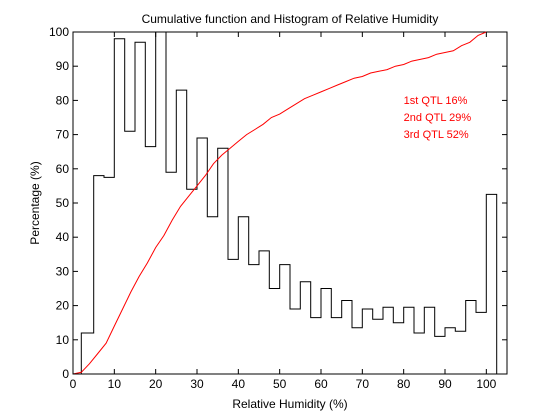 The image size is (560, 420). I want to click on quartile-annotation: 3rd QTL 52%, so click(436, 135).